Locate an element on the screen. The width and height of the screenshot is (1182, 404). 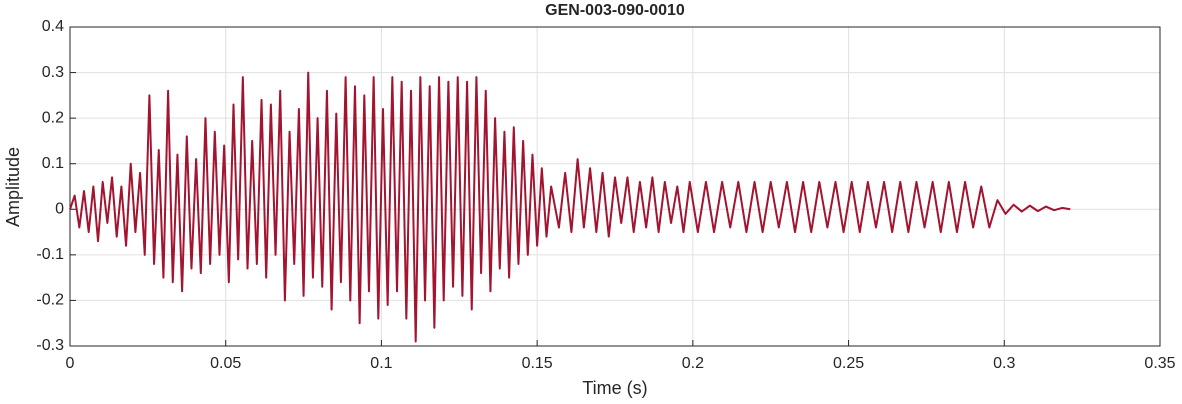
x-tick-label: 0.2 is located at coordinates (693, 363).